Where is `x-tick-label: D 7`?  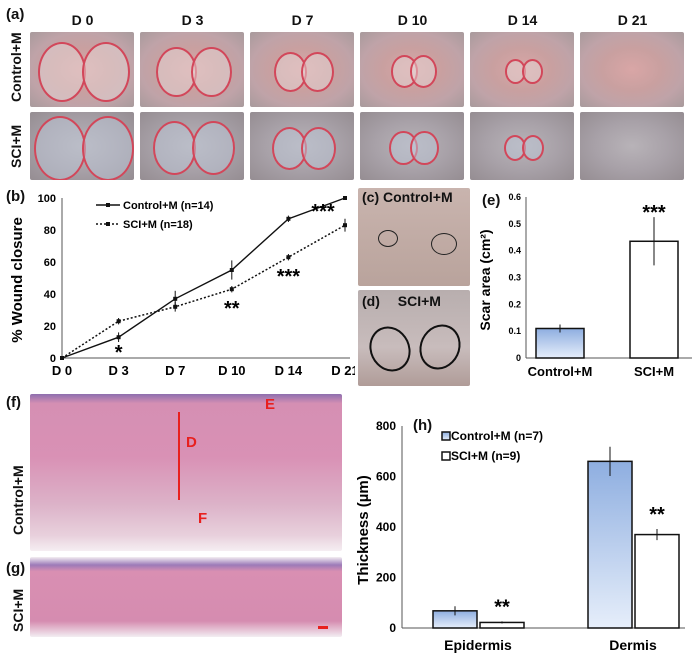
x-tick-label: D 7 is located at coordinates (175, 370).